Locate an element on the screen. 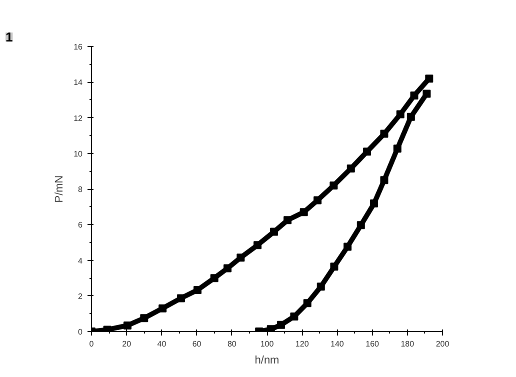 This screenshot has width=516, height=377. y-tick-label: 14 is located at coordinates (79, 83).